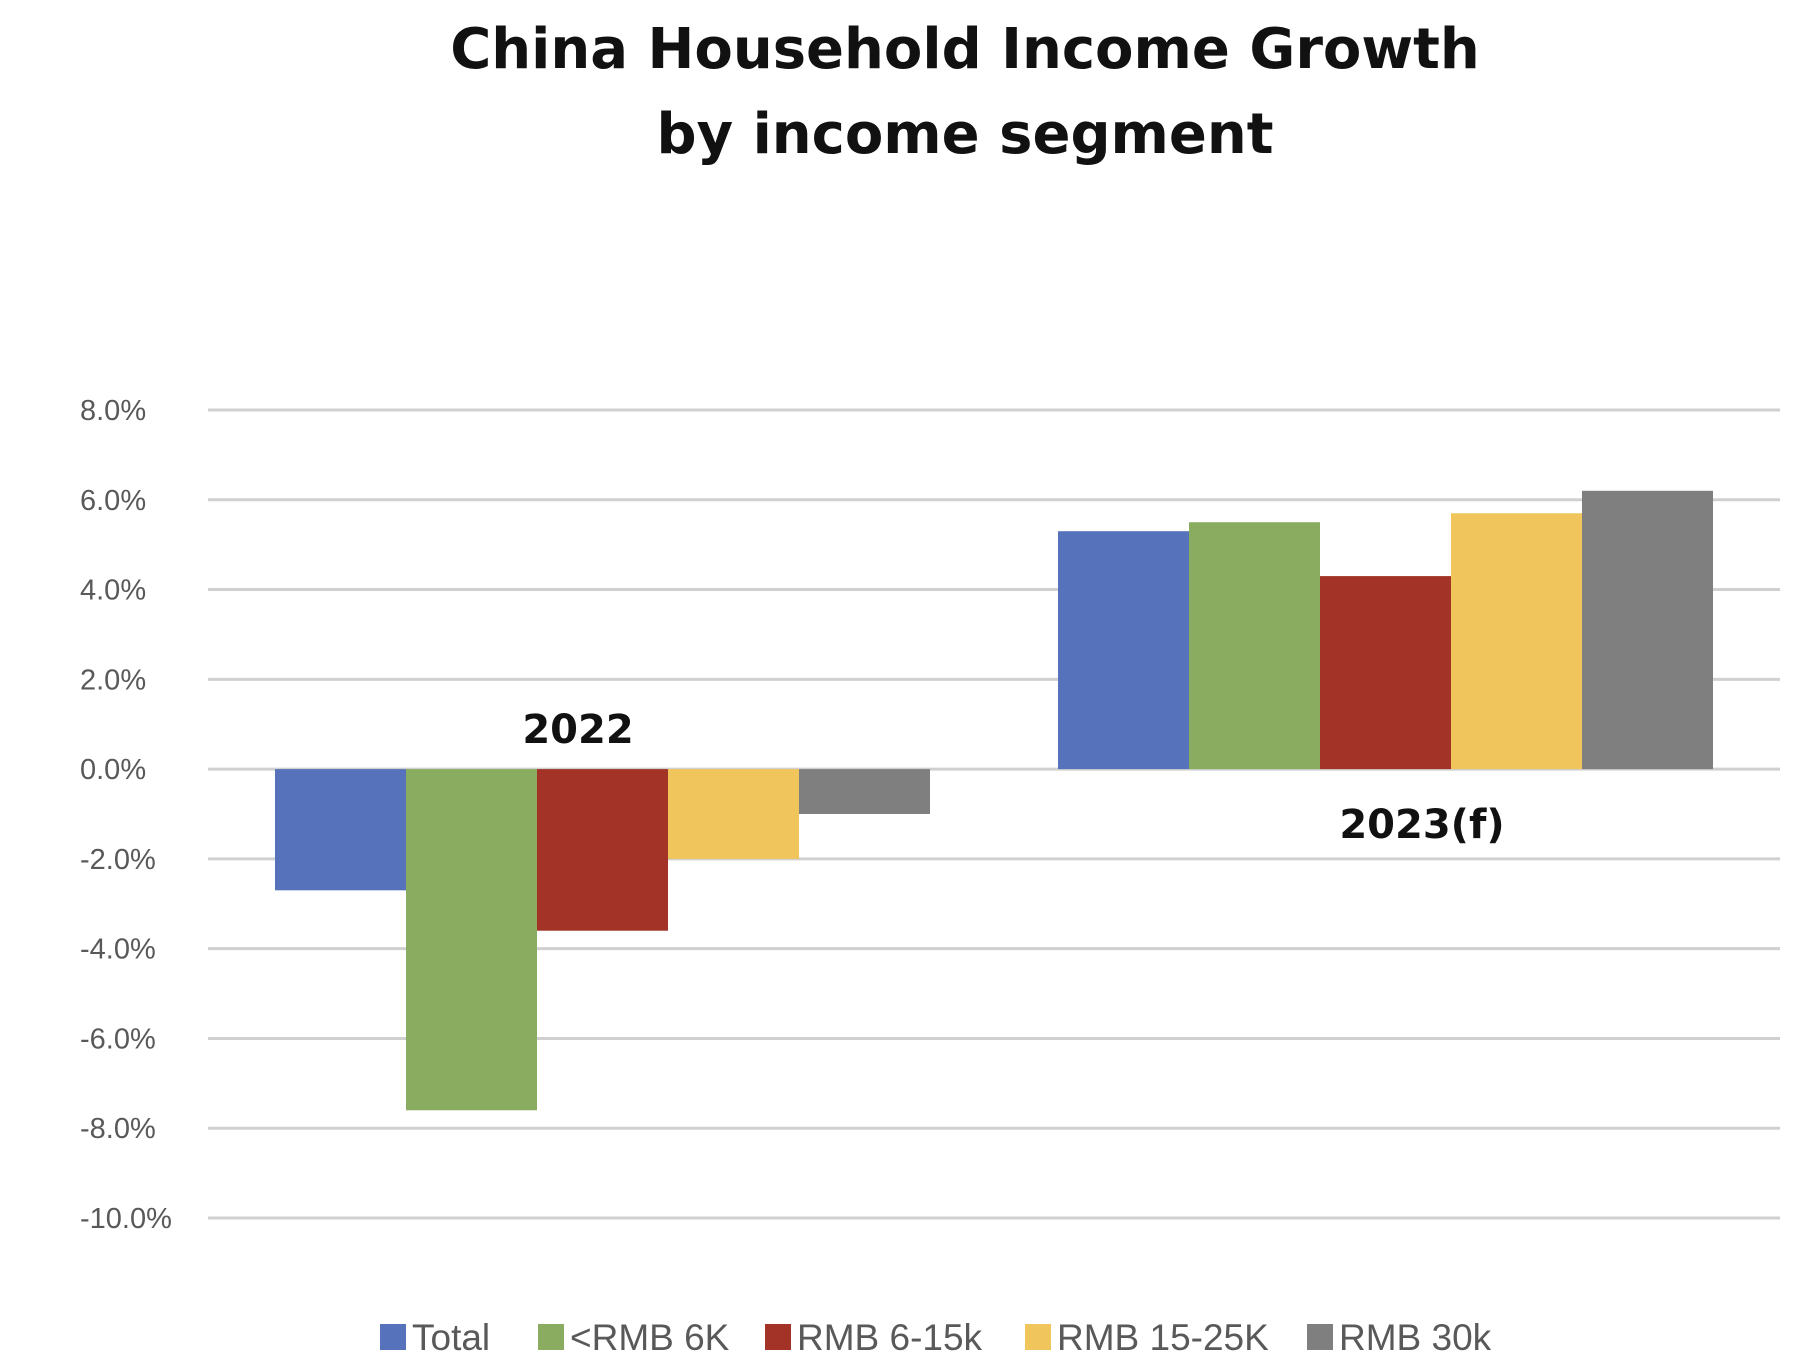 This screenshot has height=1370, width=1820. Describe the element at coordinates (451, 1337) in the screenshot. I see `legend-label: Total` at that location.